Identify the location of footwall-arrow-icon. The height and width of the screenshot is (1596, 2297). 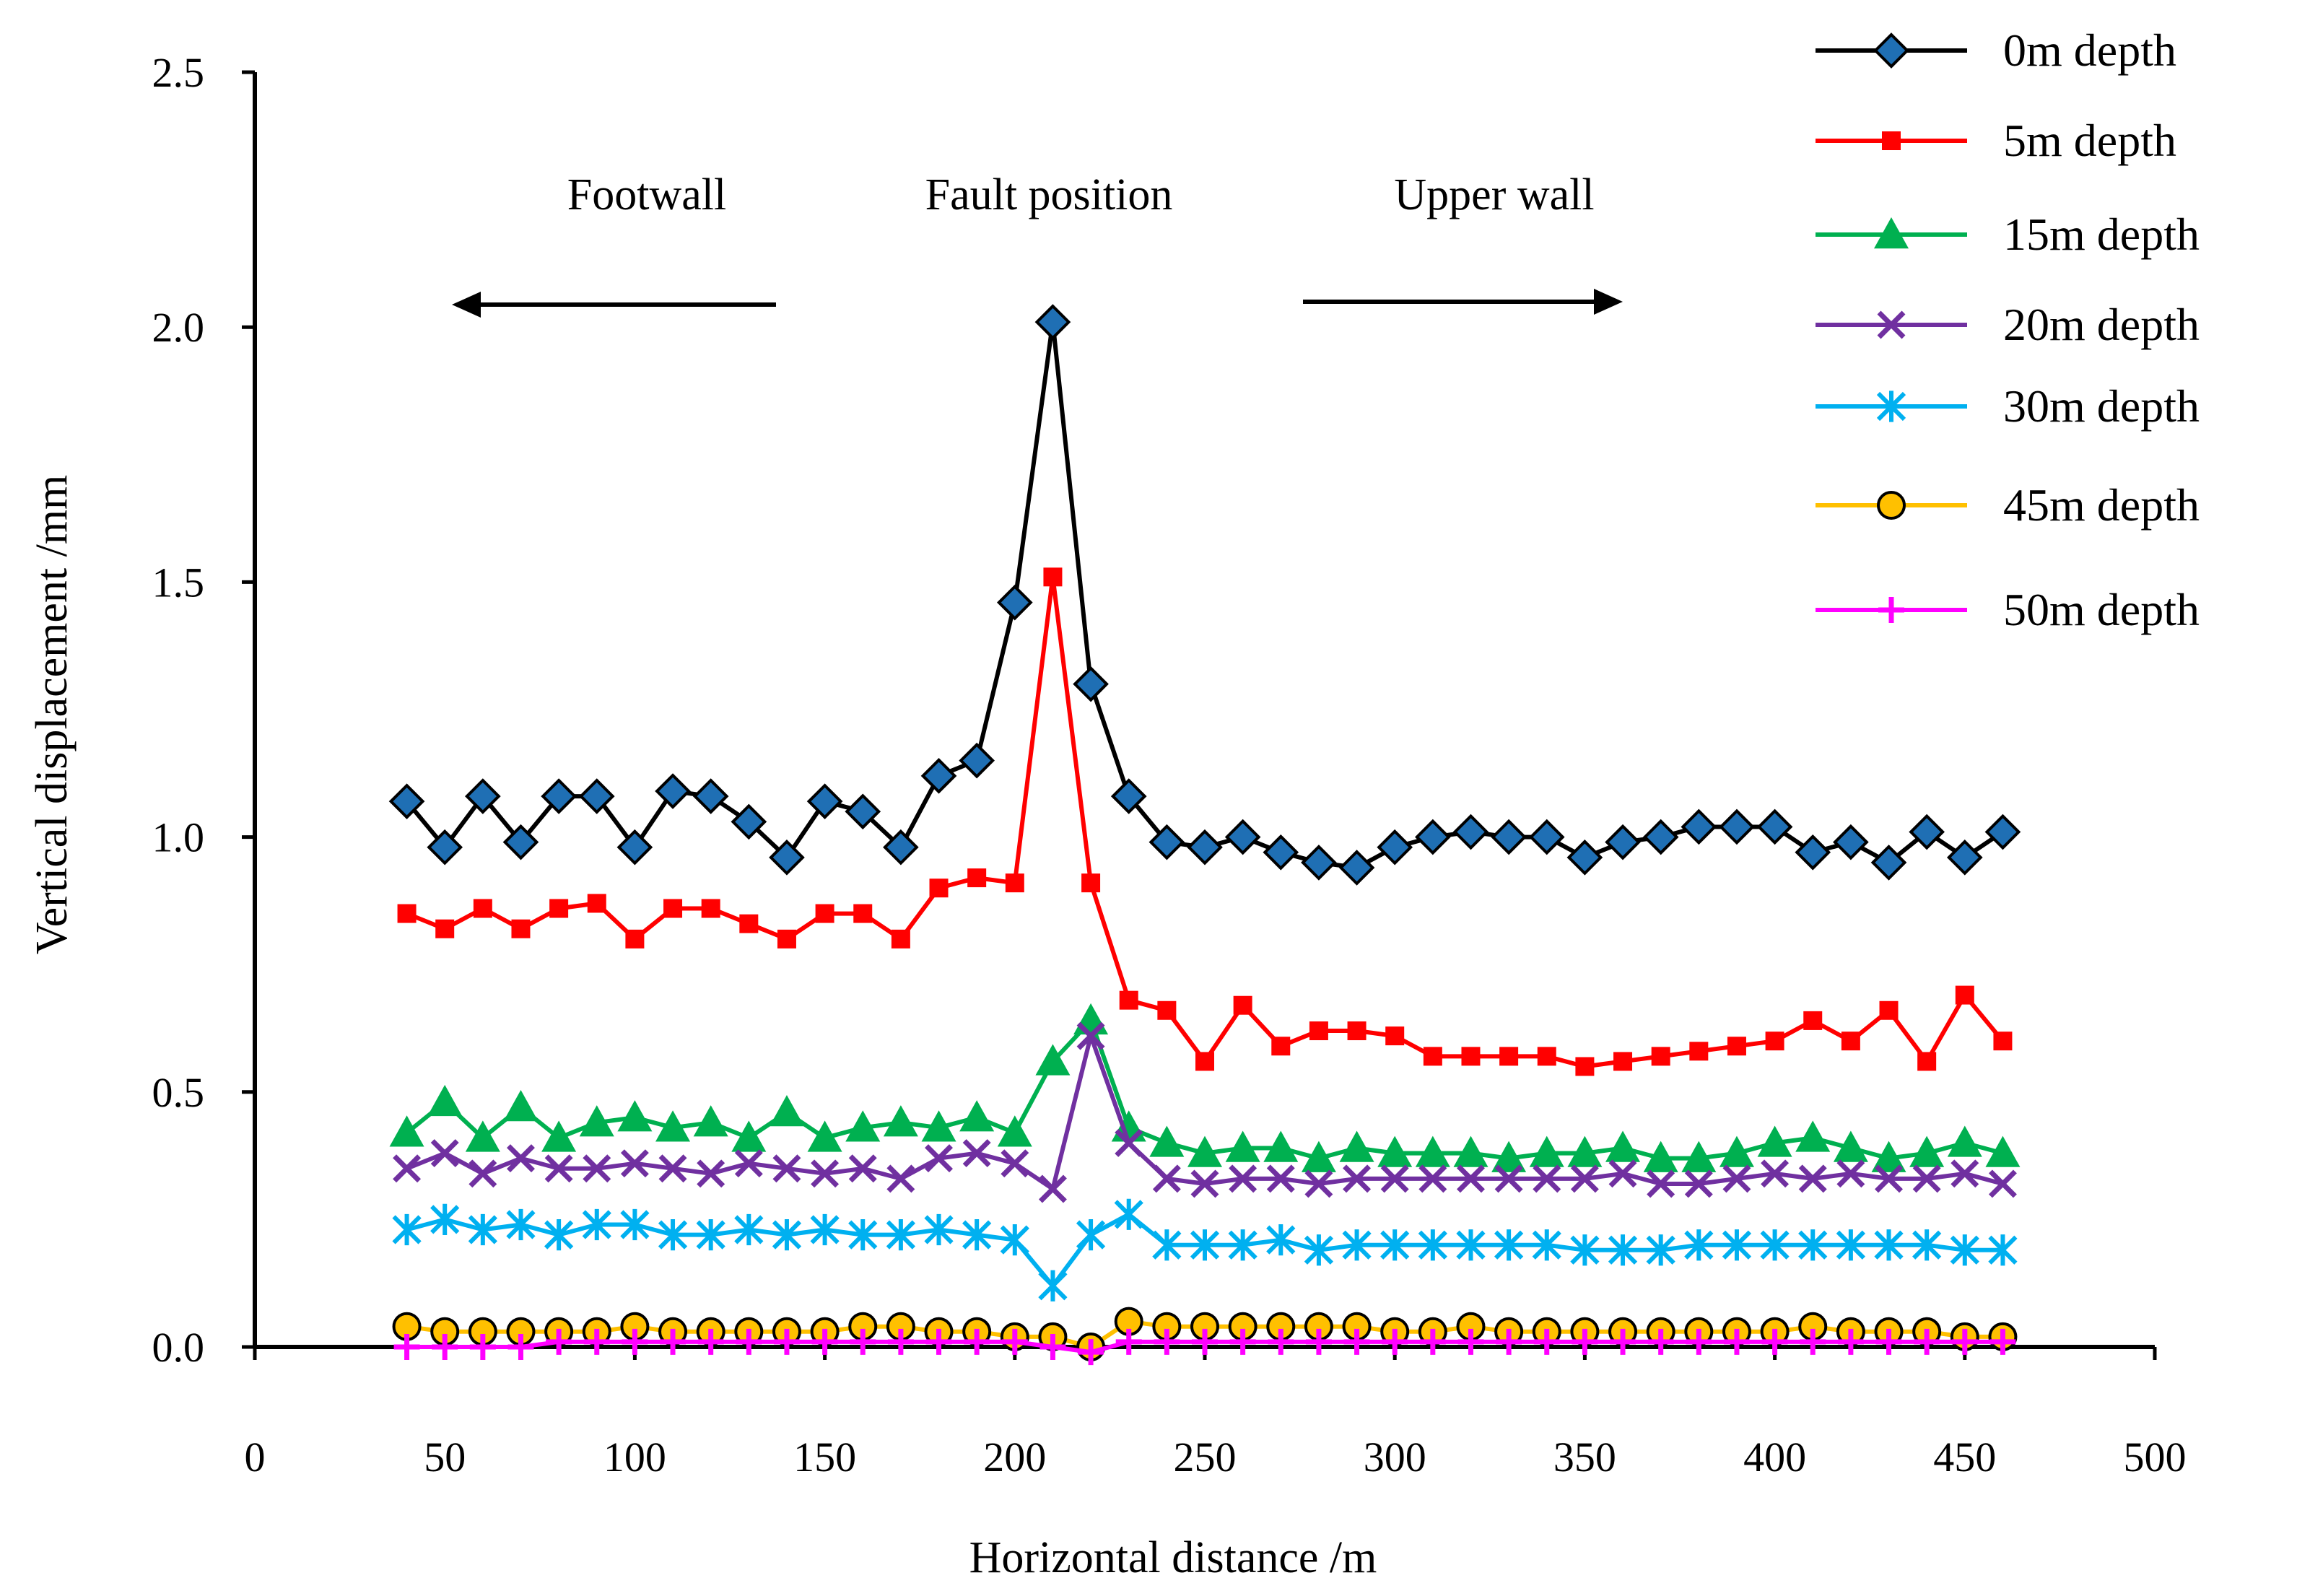
(614, 305).